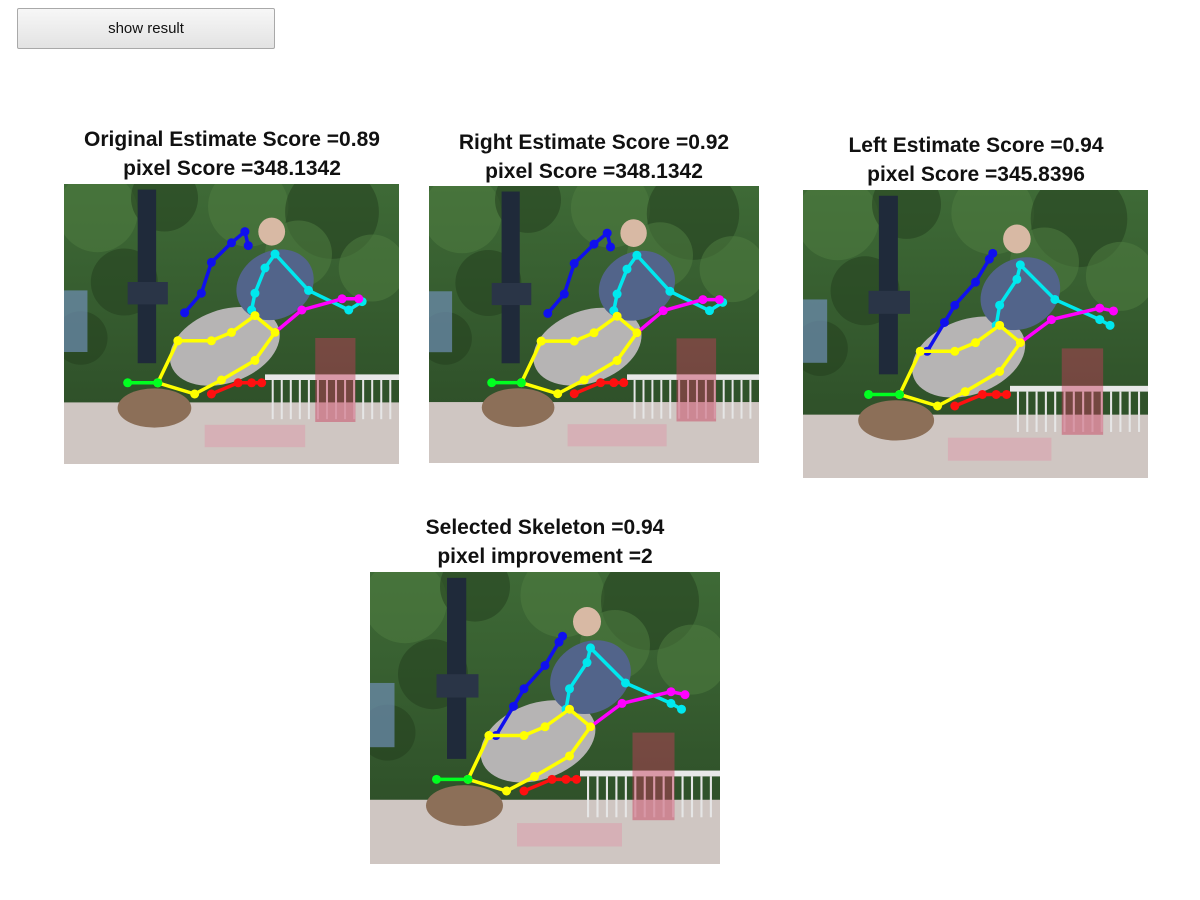 The image size is (1200, 900). Describe the element at coordinates (976, 145) in the screenshot. I see `left-estimate-score: Left Estimate Score =0.94` at that location.